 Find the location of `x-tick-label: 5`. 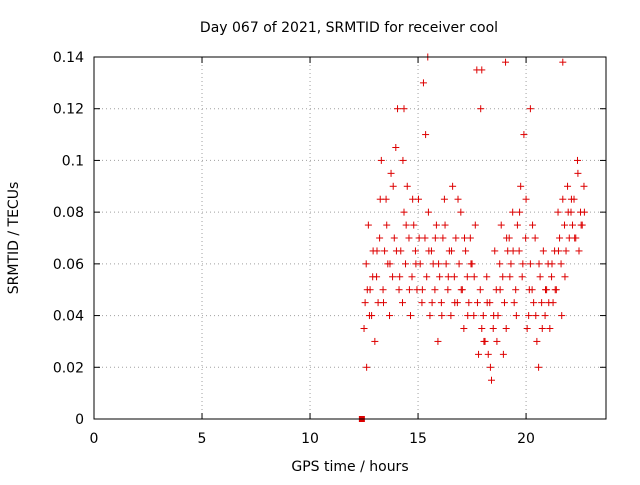

x-tick-label: 5 is located at coordinates (202, 439).